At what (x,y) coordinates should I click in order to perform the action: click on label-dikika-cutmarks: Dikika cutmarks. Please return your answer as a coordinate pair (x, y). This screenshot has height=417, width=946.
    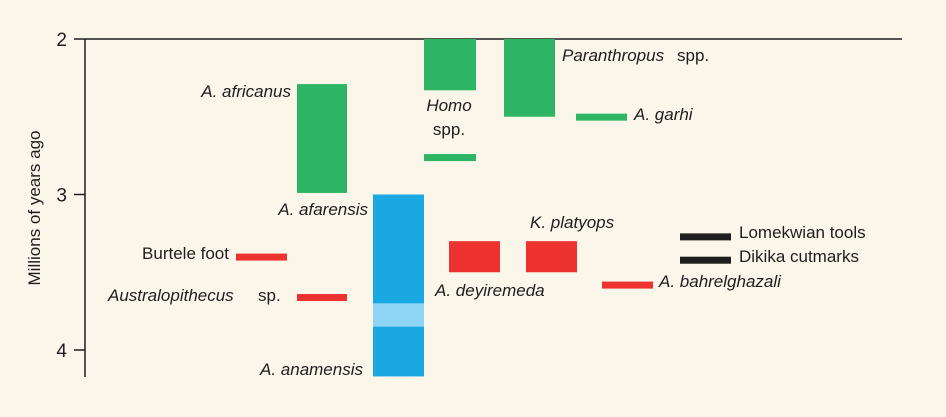
    Looking at the image, I should click on (799, 256).